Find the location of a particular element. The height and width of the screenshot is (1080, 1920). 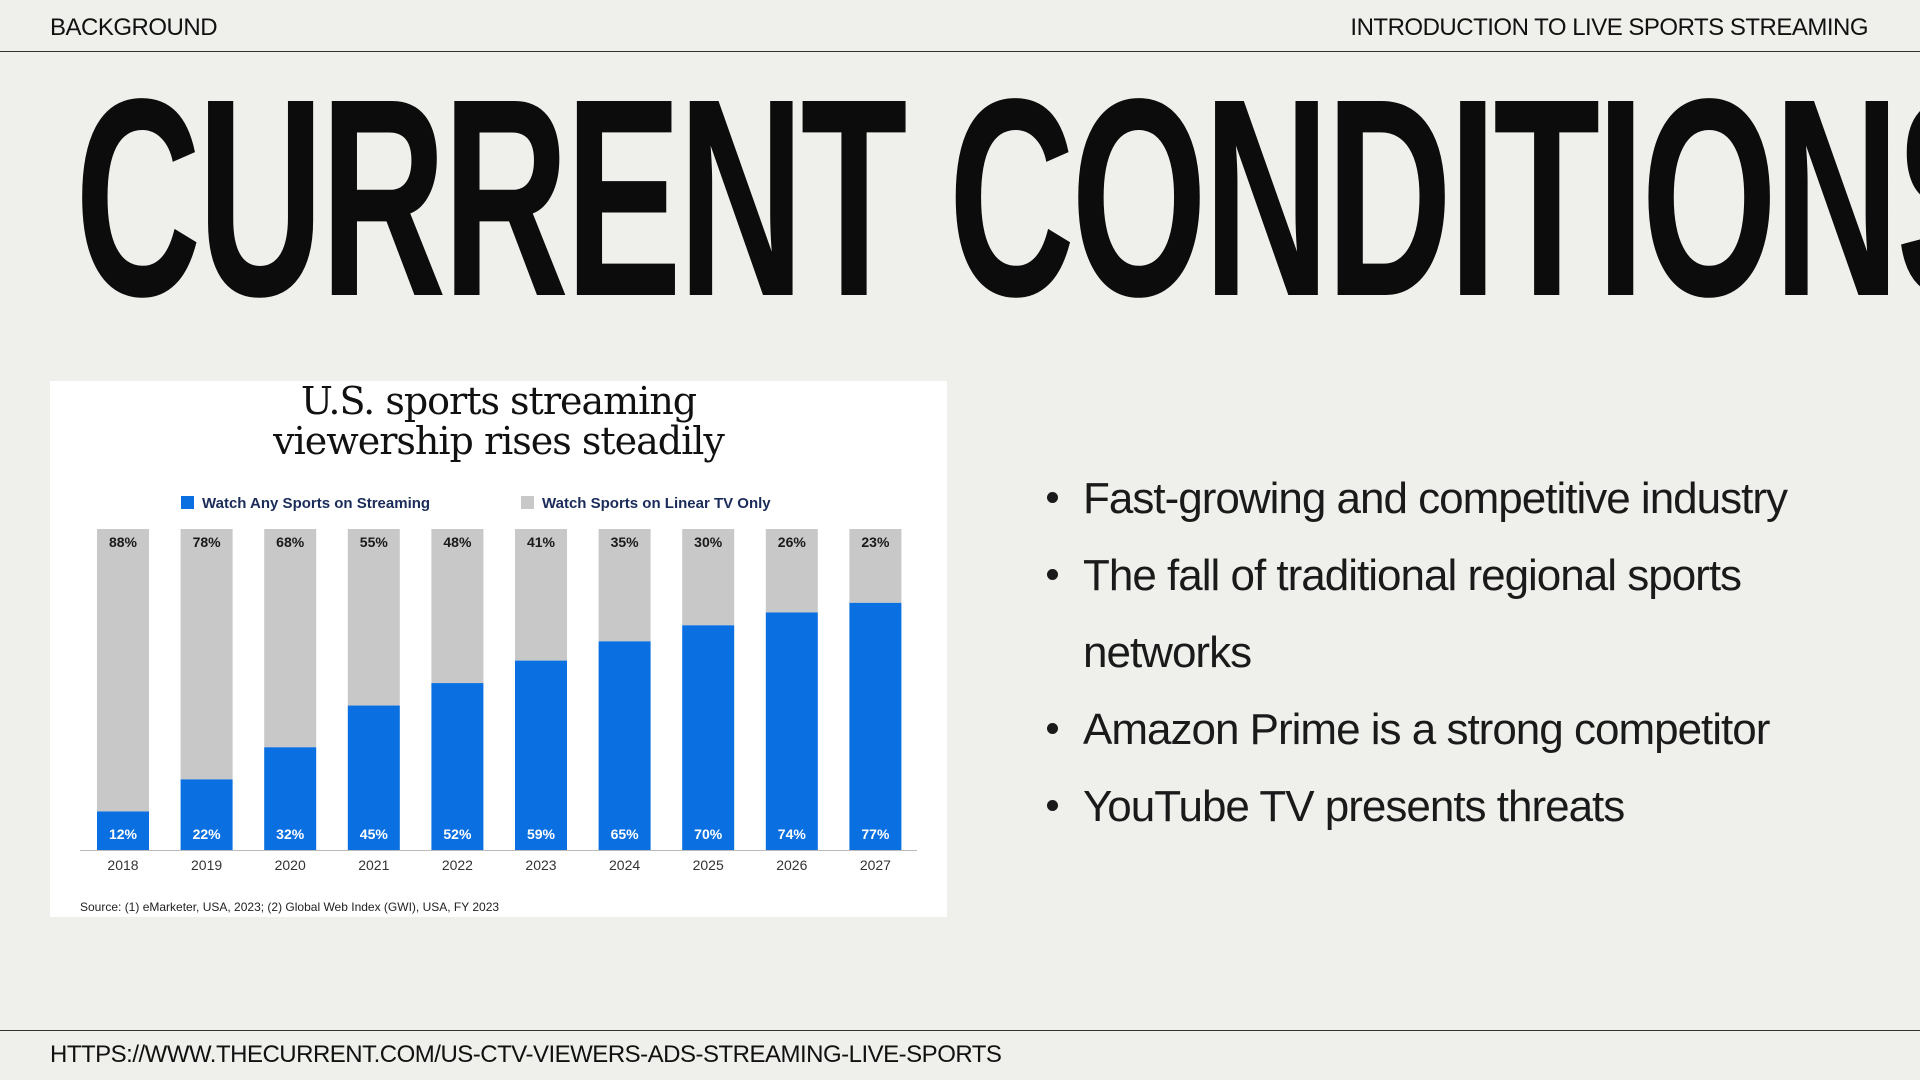

data-label-streaming: 70% is located at coordinates (708, 834).